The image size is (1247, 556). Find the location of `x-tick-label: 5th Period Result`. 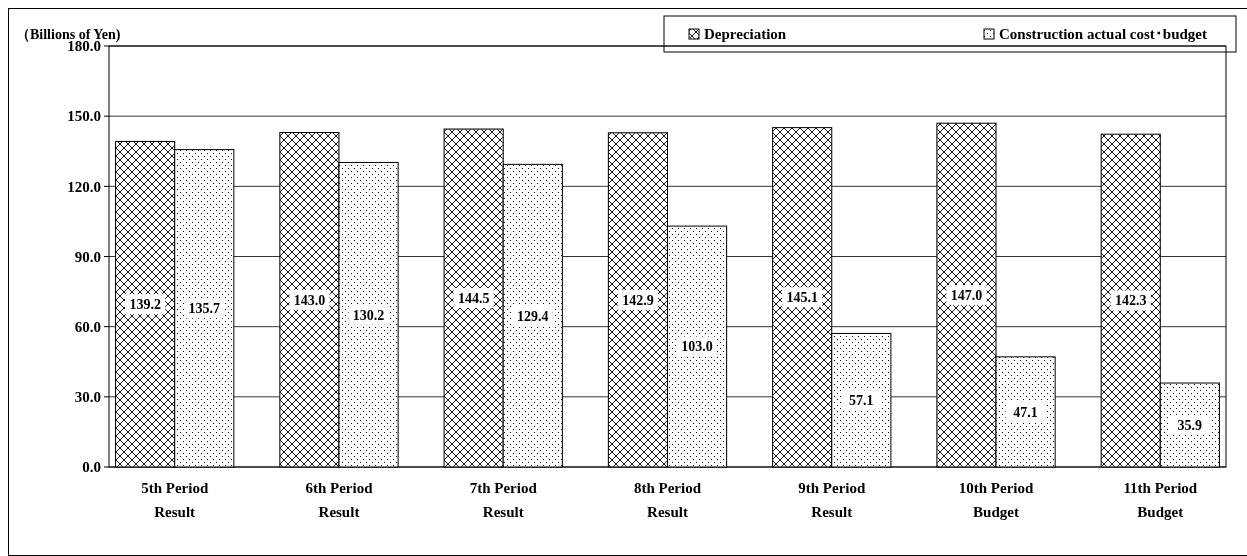

x-tick-label: 5th Period Result is located at coordinates (175, 500).